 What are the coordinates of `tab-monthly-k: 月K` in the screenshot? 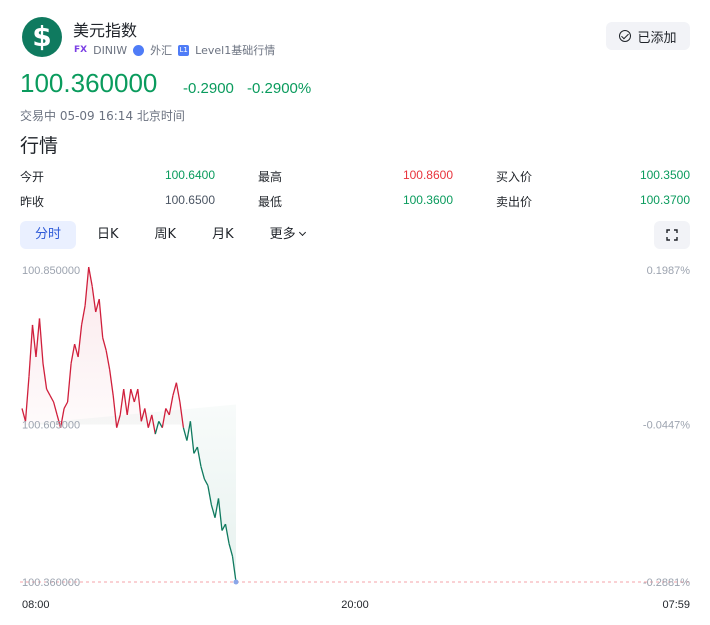 It's located at (223, 235).